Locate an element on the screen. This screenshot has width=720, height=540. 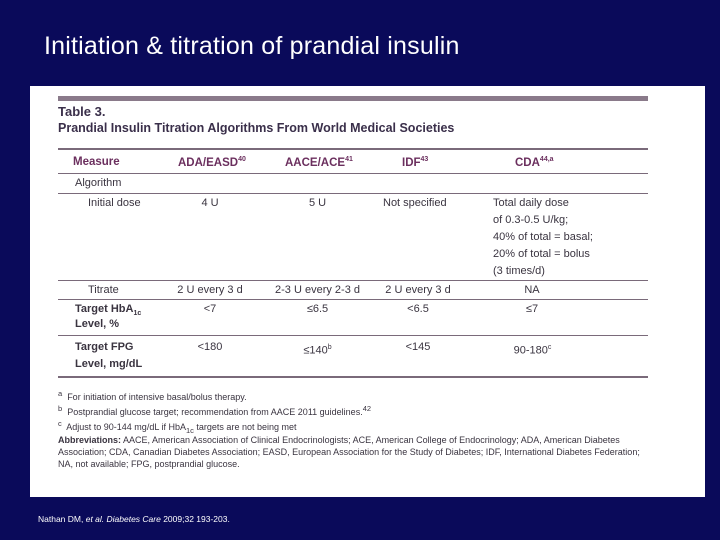
initial-dose-cda-line-4: 20% of total = bolus is located at coordinates (541, 254).